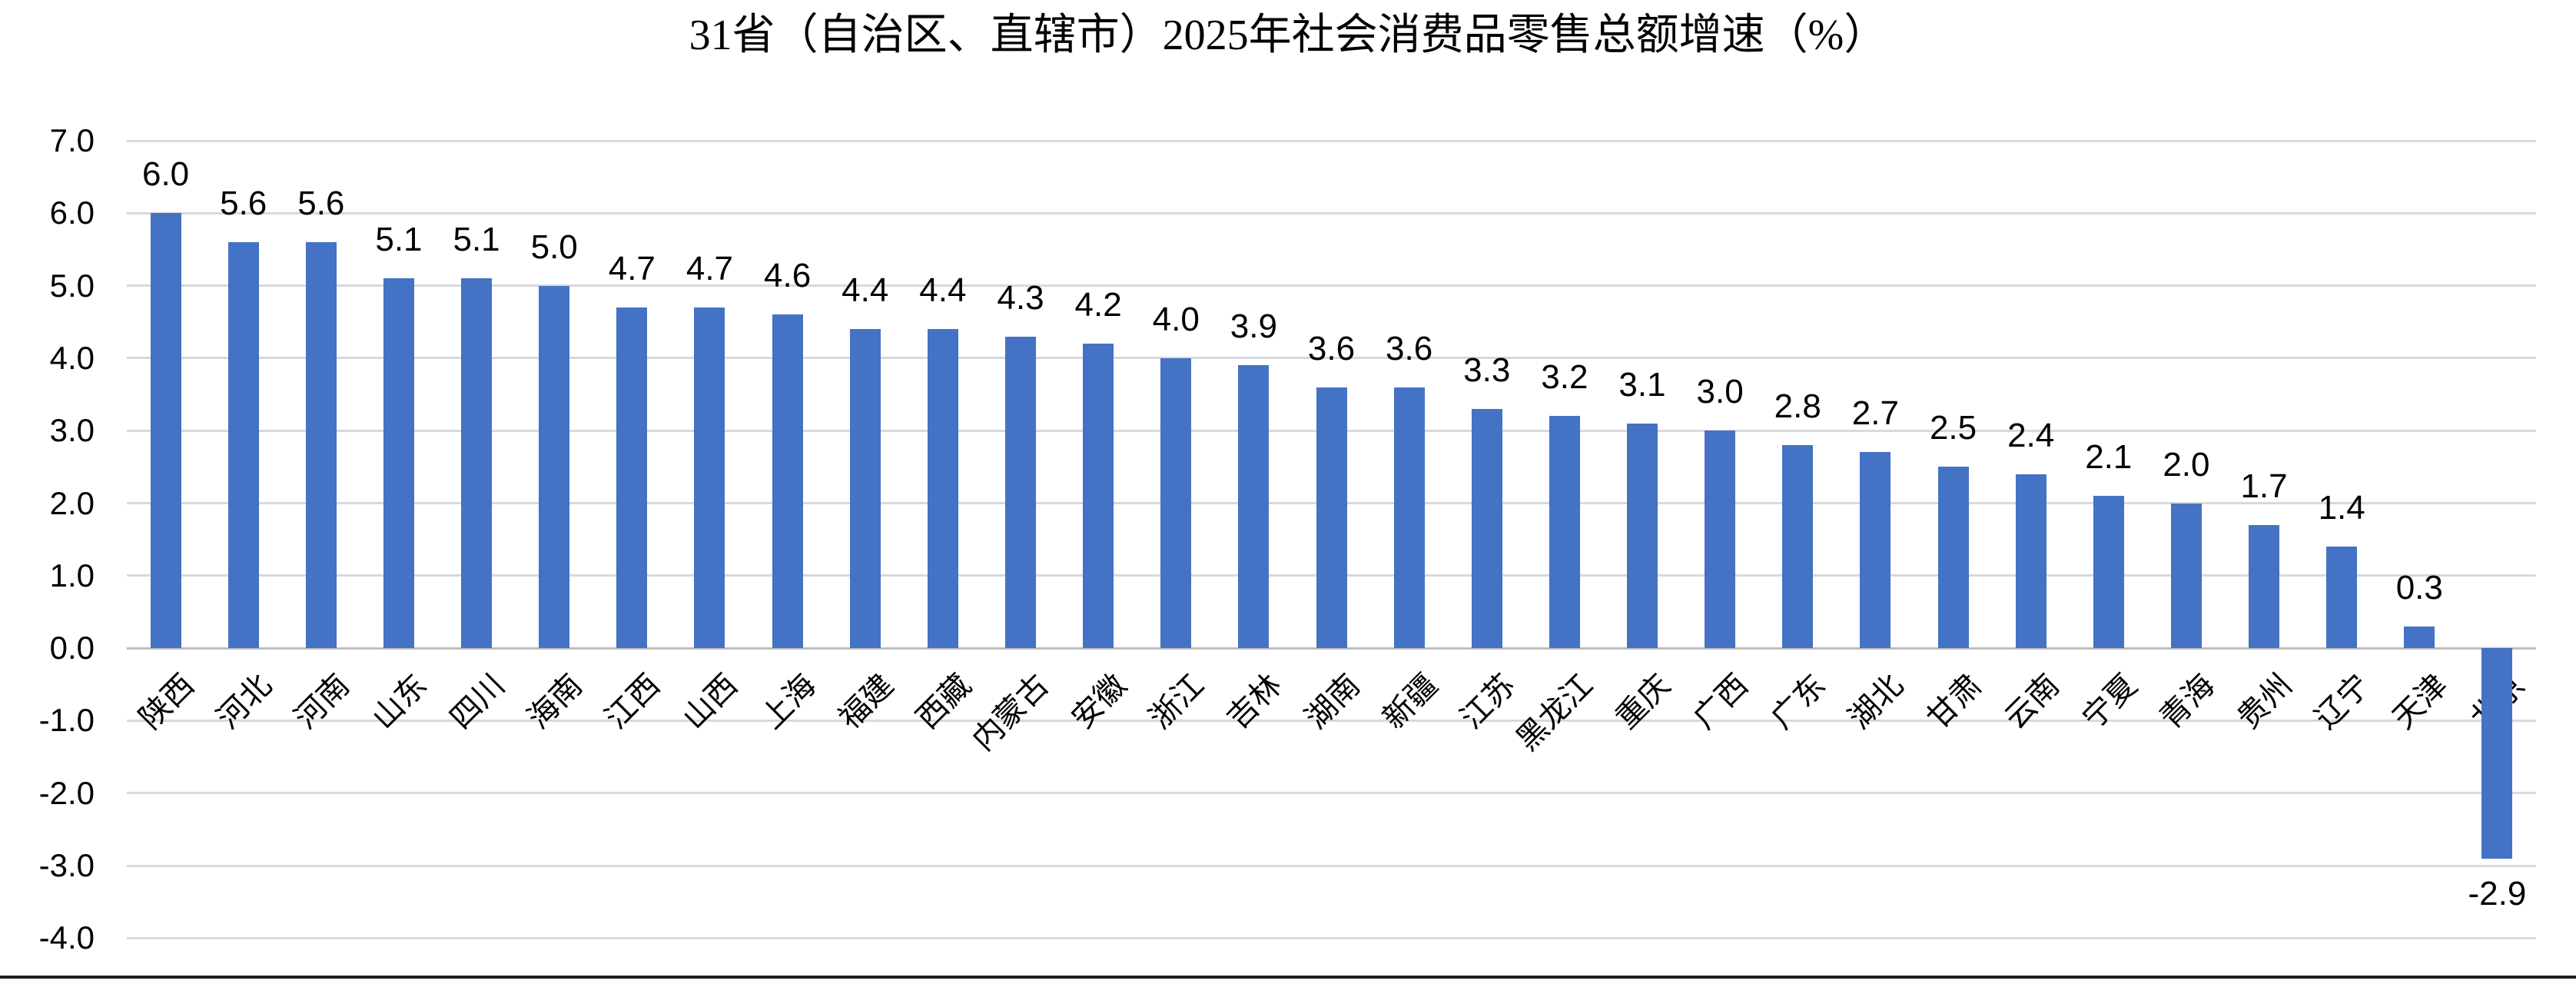 This screenshot has width=2576, height=984. What do you see at coordinates (788, 701) in the screenshot?
I see `x-axis-category-label: 上海` at bounding box center [788, 701].